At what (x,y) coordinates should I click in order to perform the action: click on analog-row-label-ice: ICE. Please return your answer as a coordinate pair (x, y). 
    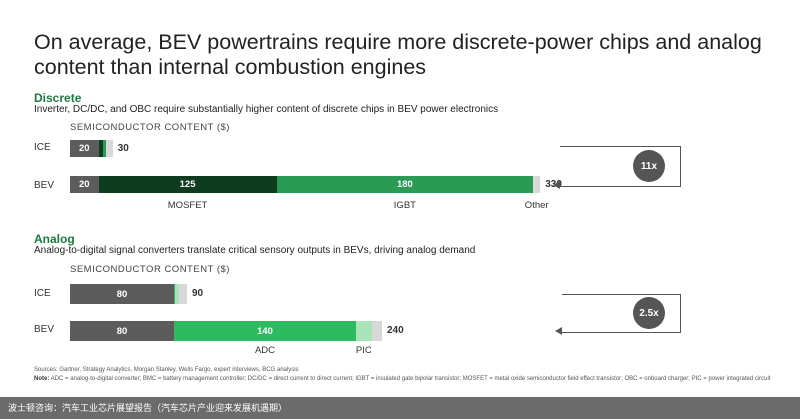
    Looking at the image, I should click on (42, 293).